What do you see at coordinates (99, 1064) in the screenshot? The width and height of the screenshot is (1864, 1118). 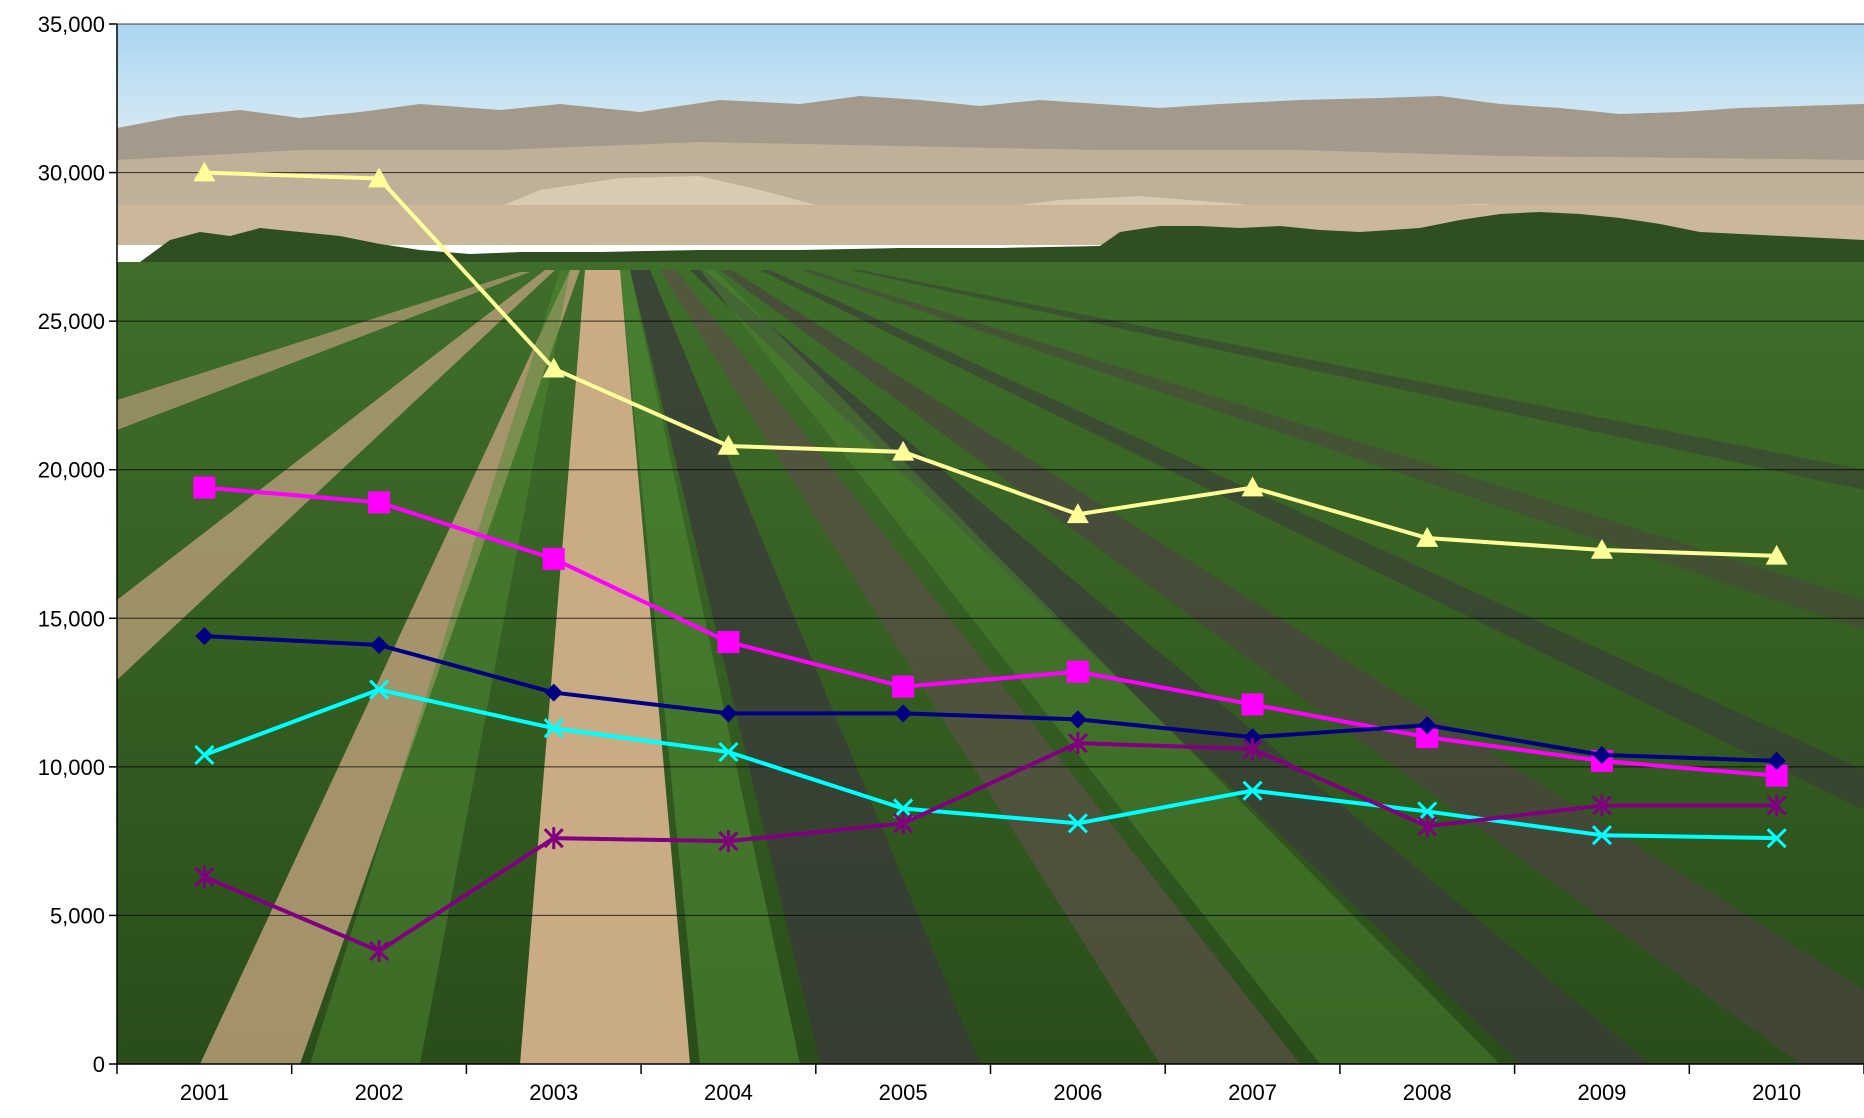 I see `y-tick-label: 0` at bounding box center [99, 1064].